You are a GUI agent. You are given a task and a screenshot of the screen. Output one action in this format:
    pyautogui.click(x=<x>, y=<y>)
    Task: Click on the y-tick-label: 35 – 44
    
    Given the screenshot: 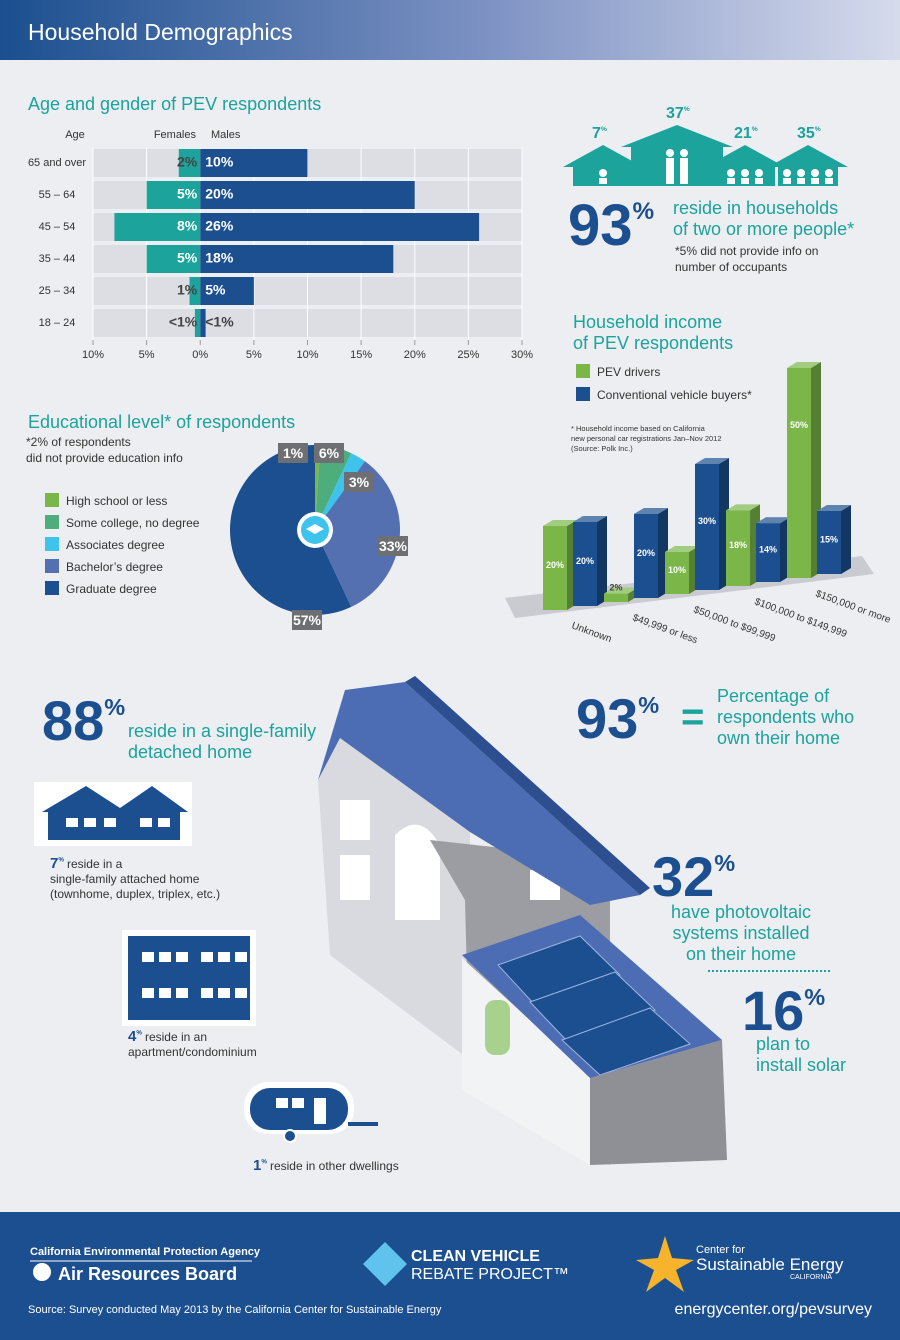 What is the action you would take?
    pyautogui.click(x=57, y=259)
    